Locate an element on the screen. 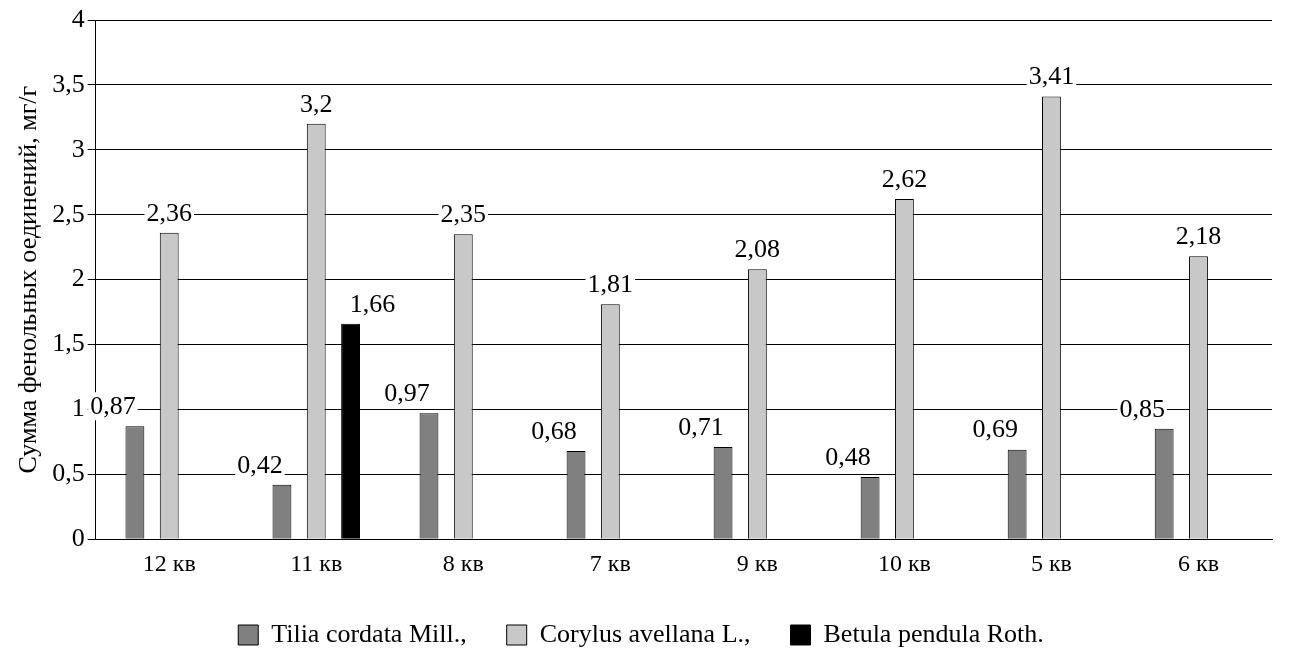  y-tick-label: 0 is located at coordinates (78, 538).